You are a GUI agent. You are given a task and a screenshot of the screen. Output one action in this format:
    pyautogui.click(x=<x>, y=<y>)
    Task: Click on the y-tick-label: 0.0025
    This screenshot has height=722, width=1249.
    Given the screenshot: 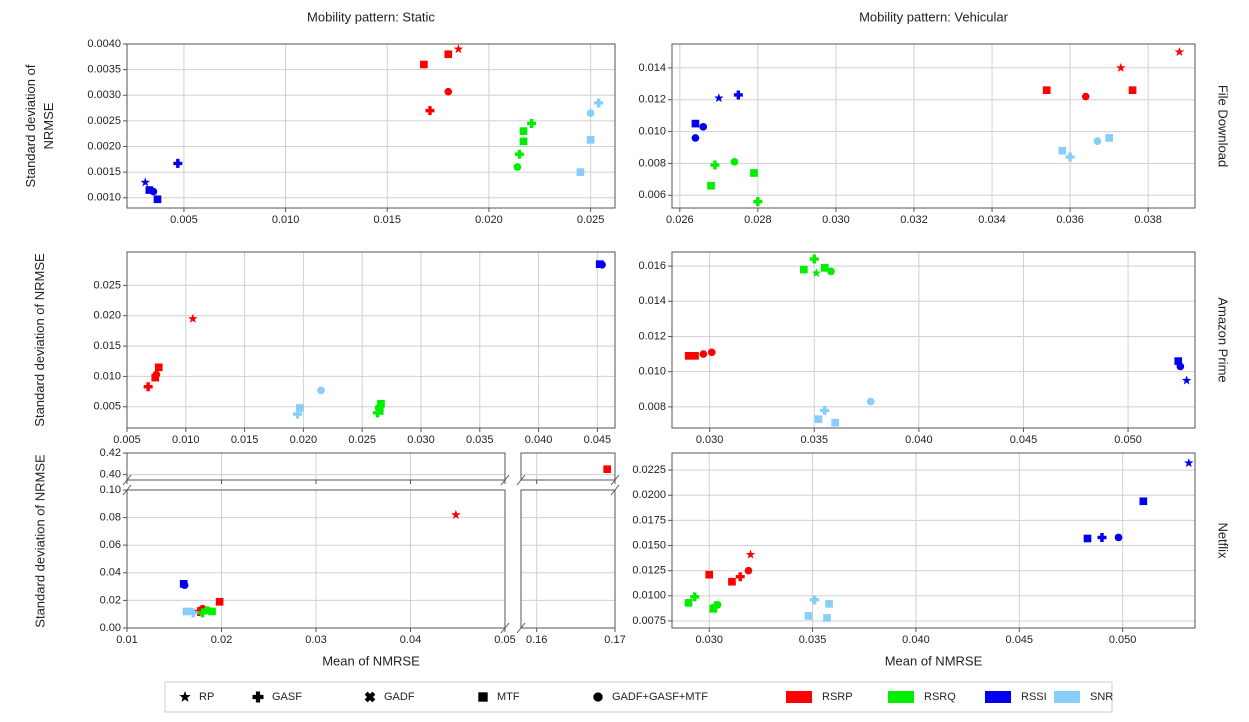 What is the action you would take?
    pyautogui.click(x=104, y=121)
    